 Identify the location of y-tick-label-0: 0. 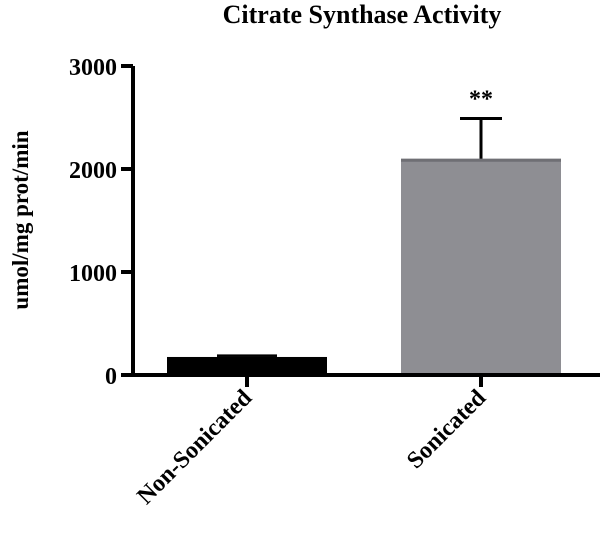
(111, 377).